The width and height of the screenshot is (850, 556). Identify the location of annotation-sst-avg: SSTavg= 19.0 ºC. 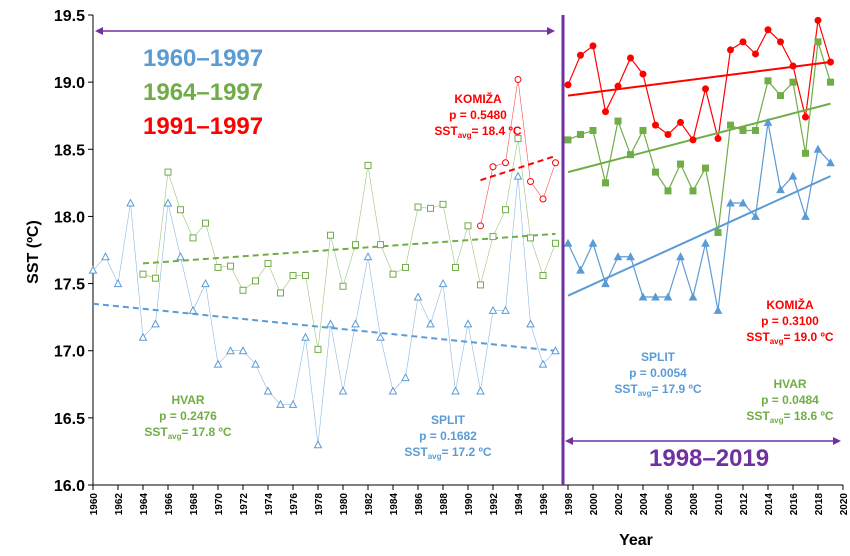
(790, 338).